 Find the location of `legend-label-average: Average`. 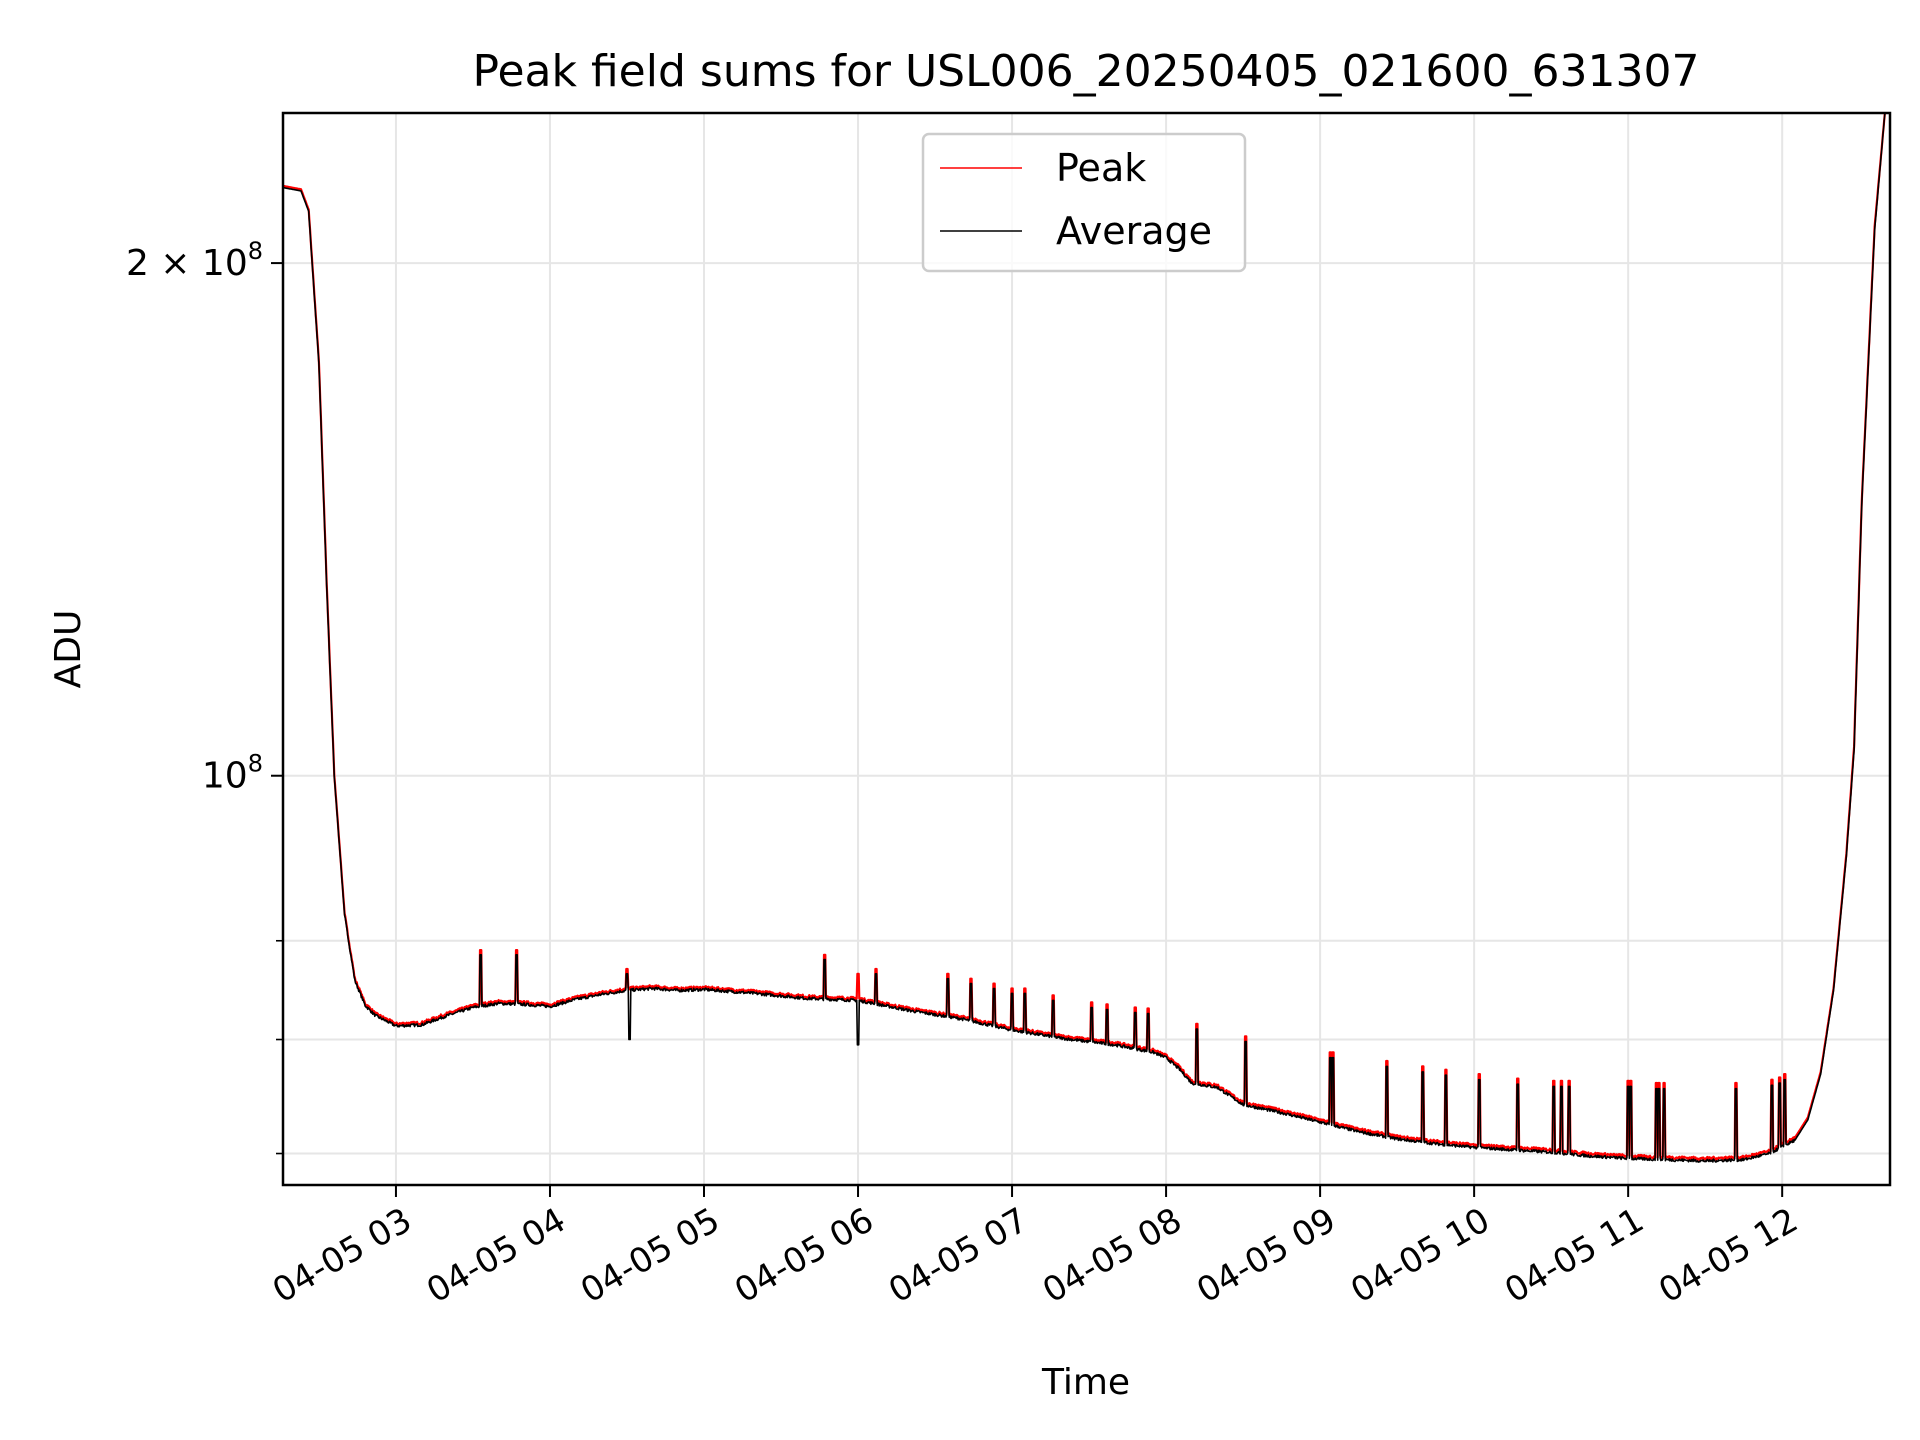

legend-label-average: Average is located at coordinates (1134, 231).